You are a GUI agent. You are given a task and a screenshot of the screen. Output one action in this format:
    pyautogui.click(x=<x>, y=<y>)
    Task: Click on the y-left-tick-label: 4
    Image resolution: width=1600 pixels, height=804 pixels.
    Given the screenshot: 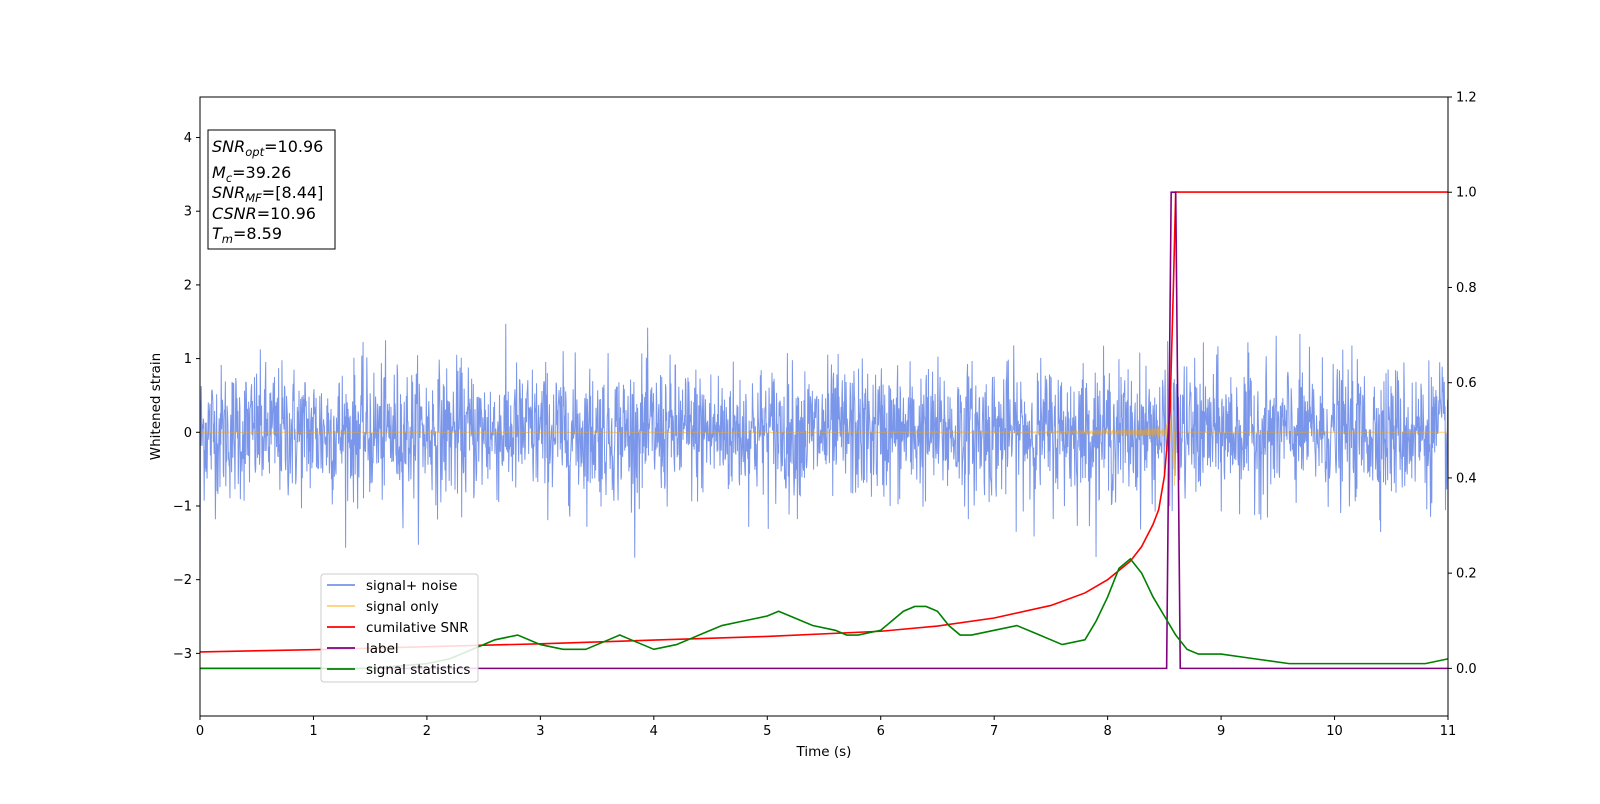 What is the action you would take?
    pyautogui.click(x=188, y=138)
    